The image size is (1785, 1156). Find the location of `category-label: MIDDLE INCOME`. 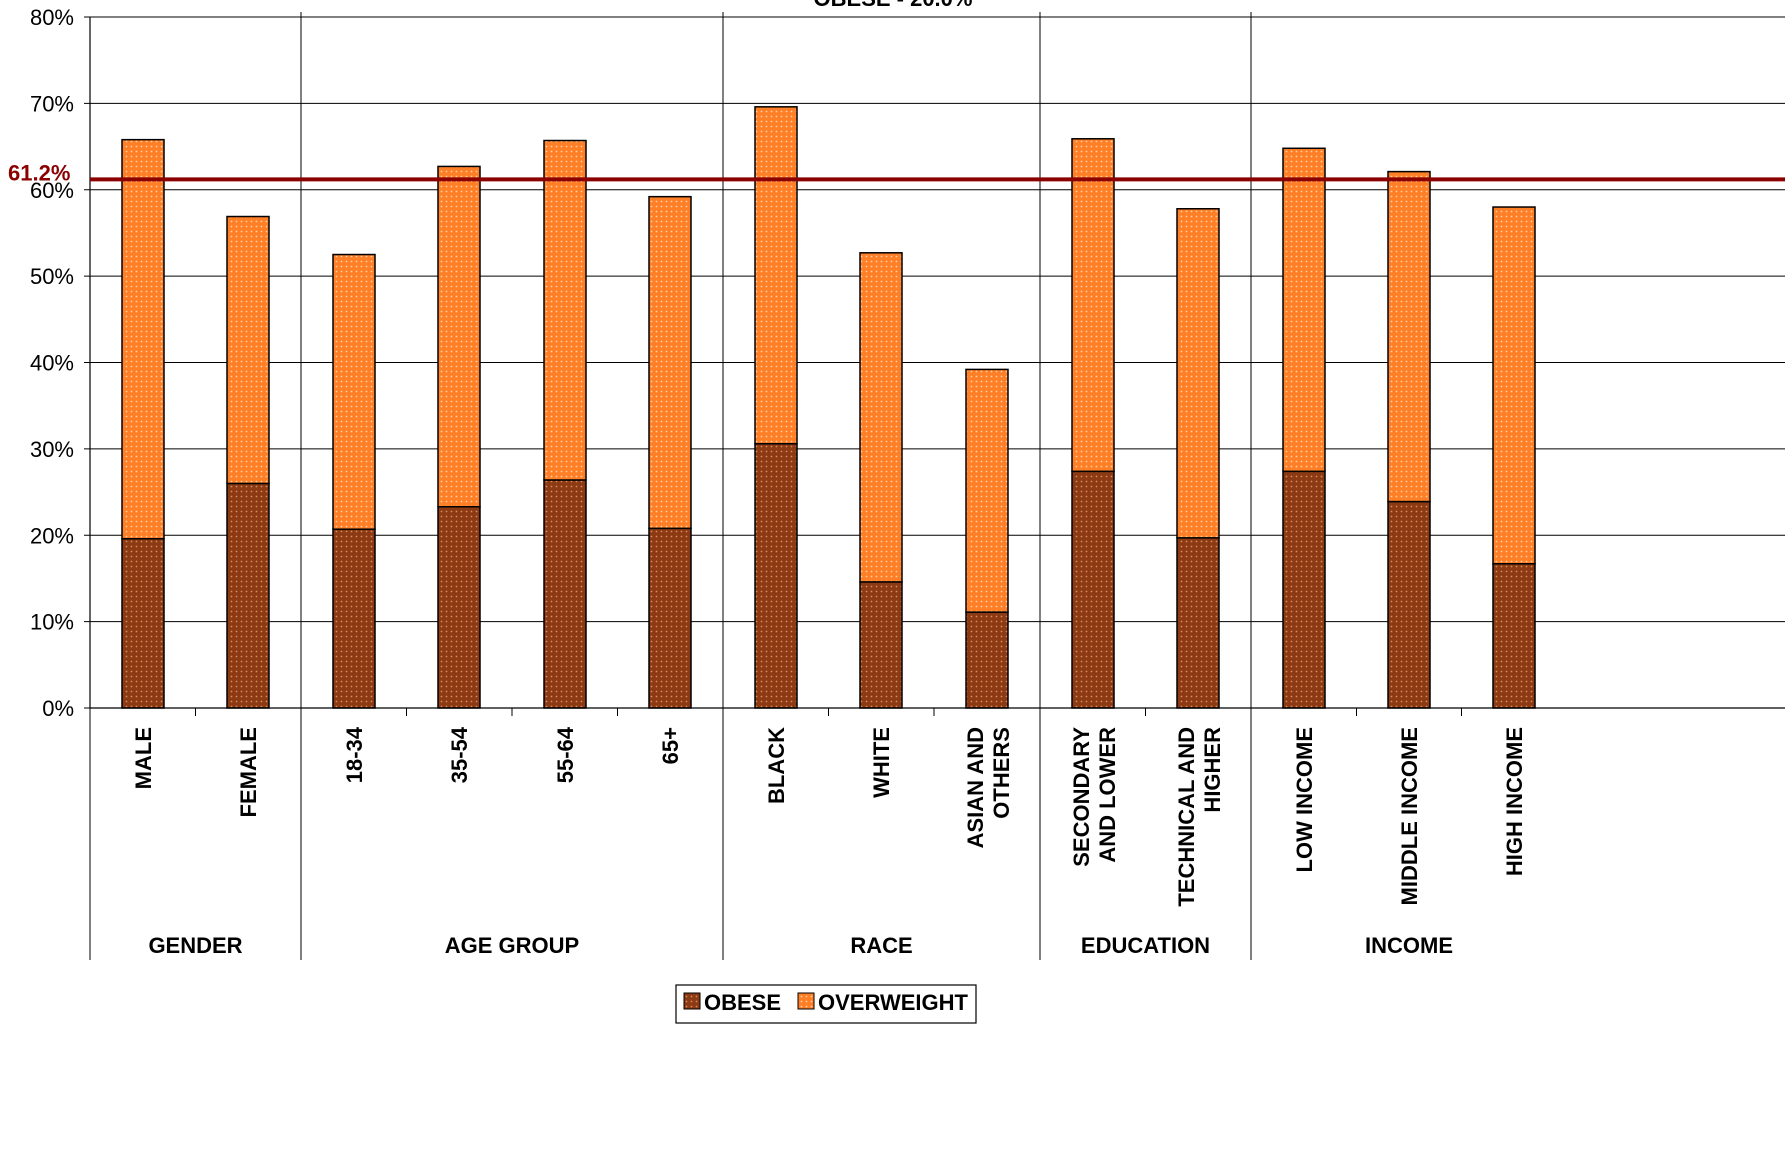

category-label: MIDDLE INCOME is located at coordinates (1409, 816).